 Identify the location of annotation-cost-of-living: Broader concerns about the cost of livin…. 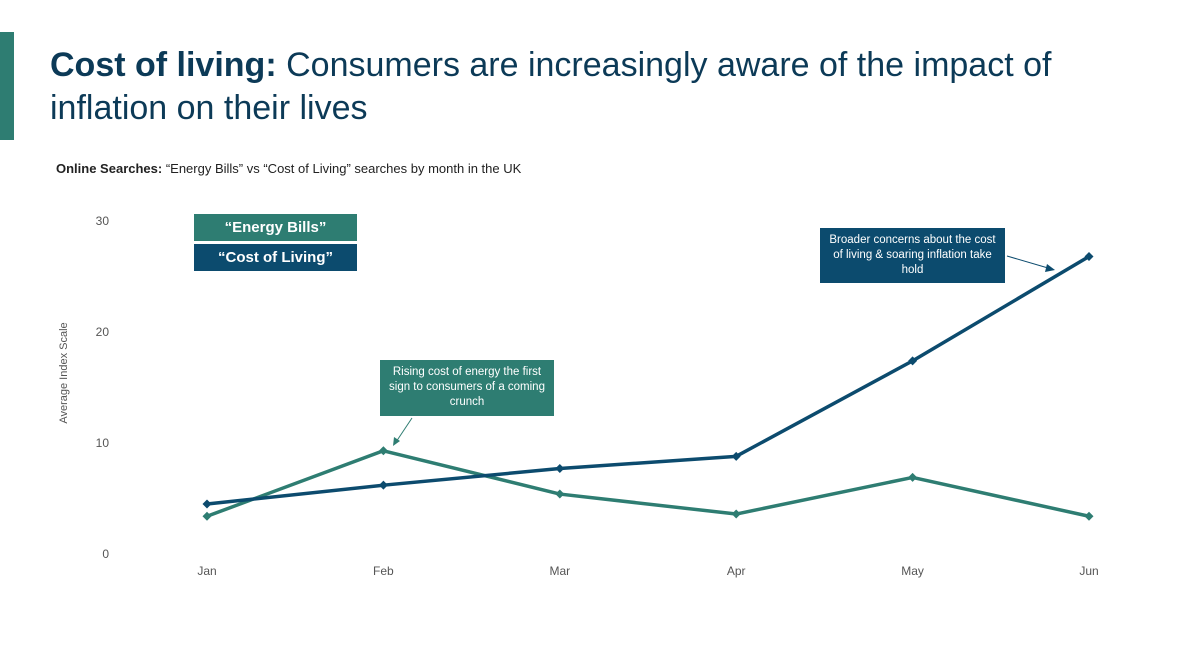
(912, 255).